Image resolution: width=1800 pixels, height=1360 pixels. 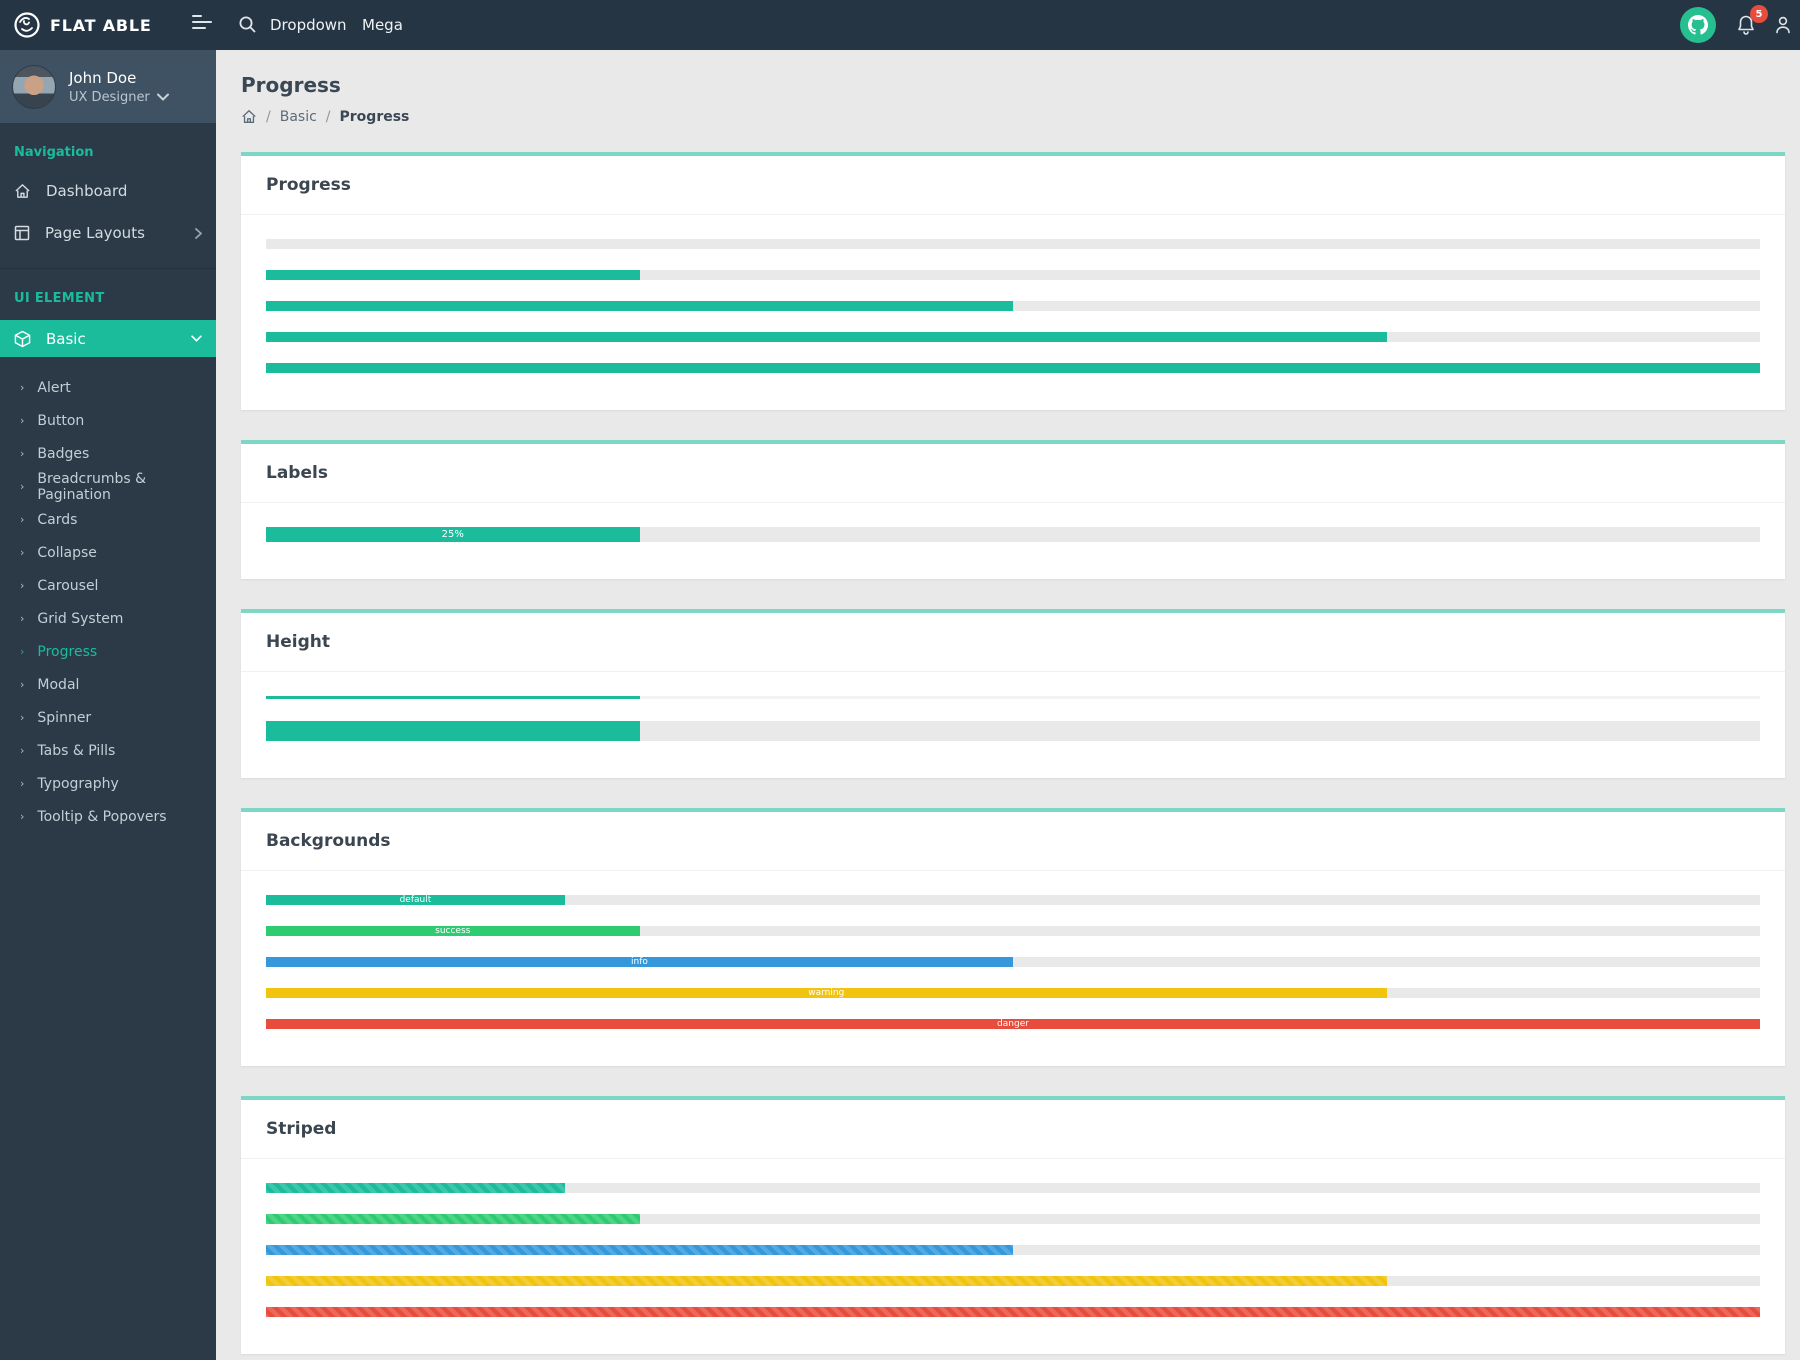 What do you see at coordinates (297, 473) in the screenshot?
I see `card-title: Labels` at bounding box center [297, 473].